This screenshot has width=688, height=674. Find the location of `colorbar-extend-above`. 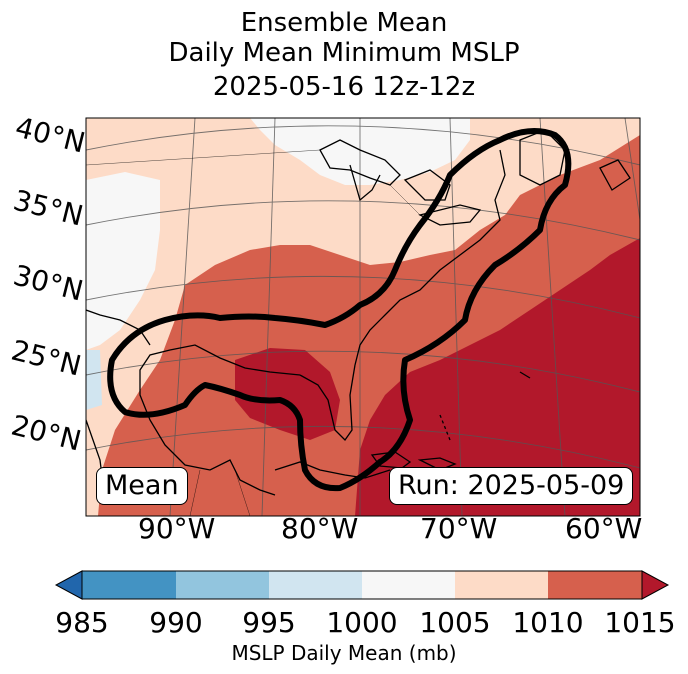

colorbar-extend-above is located at coordinates (655, 585).